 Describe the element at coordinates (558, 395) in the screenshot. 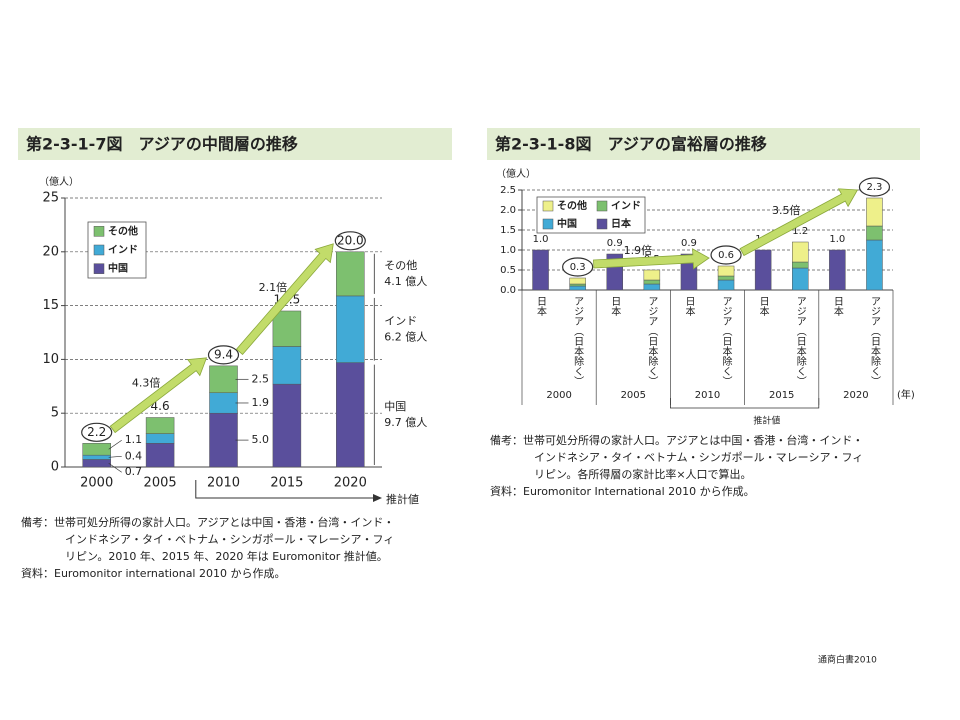

I see `group-label: 2000` at that location.